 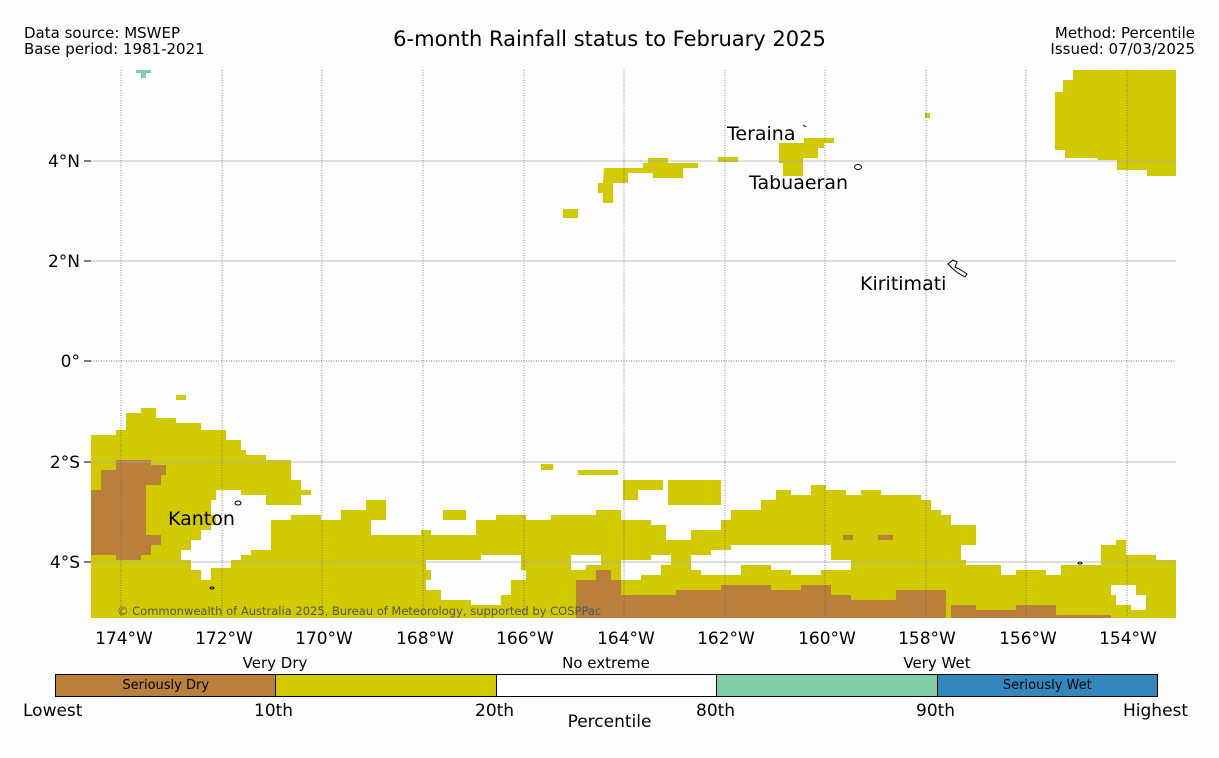 I want to click on very-dry-region-n3, so click(x=806, y=157).